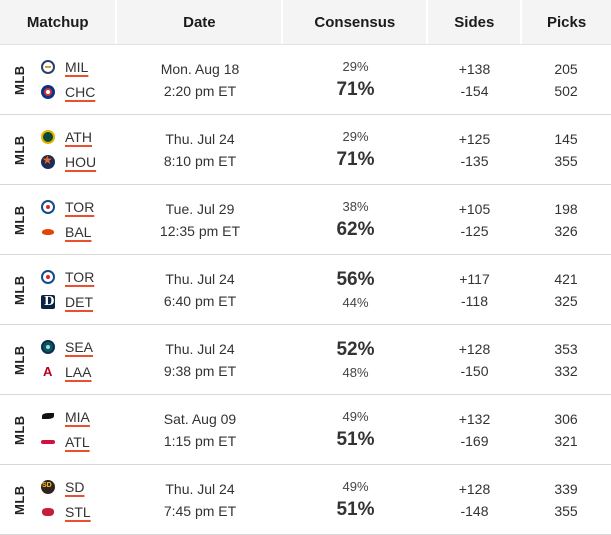 This screenshot has height=535, width=611. Describe the element at coordinates (200, 208) in the screenshot. I see `game-date: Tue. Jul 29` at that location.